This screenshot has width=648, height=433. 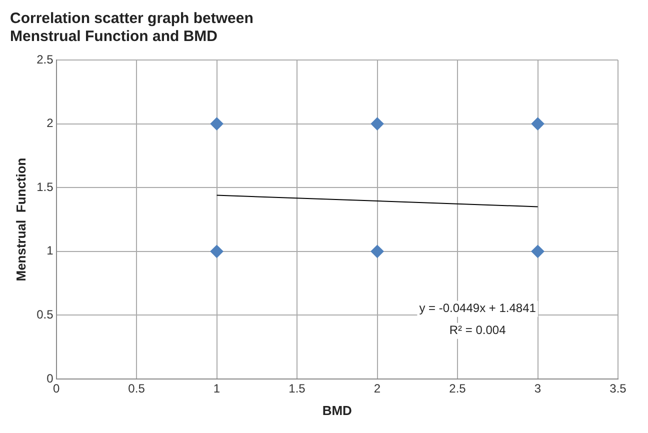 I want to click on chart-title: Correlation scatter graph between Menstrual Function and BMD, so click(x=132, y=28).